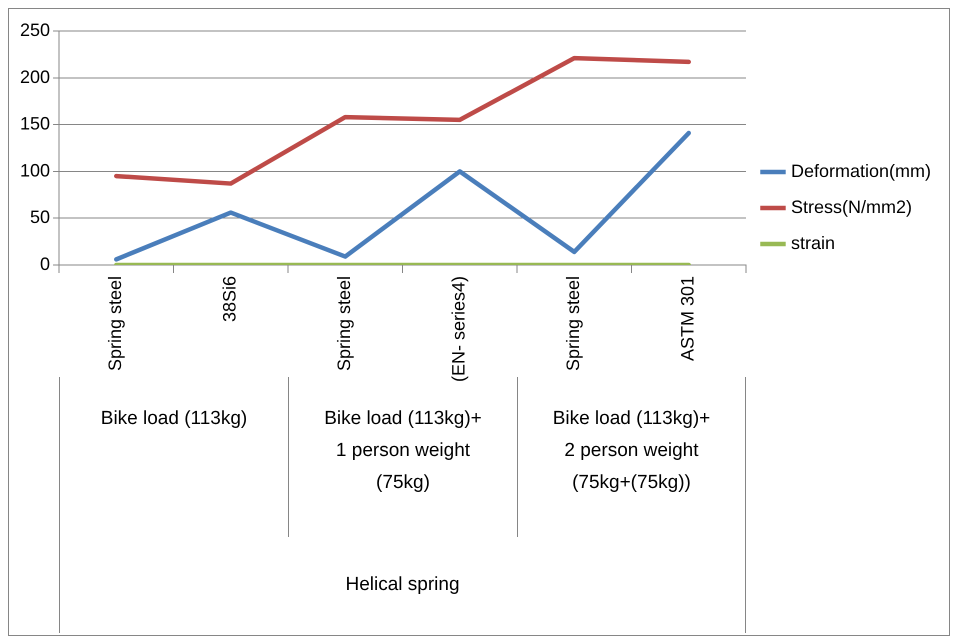 The height and width of the screenshot is (642, 958). I want to click on x-tick-label: 38Si6, so click(230, 299).